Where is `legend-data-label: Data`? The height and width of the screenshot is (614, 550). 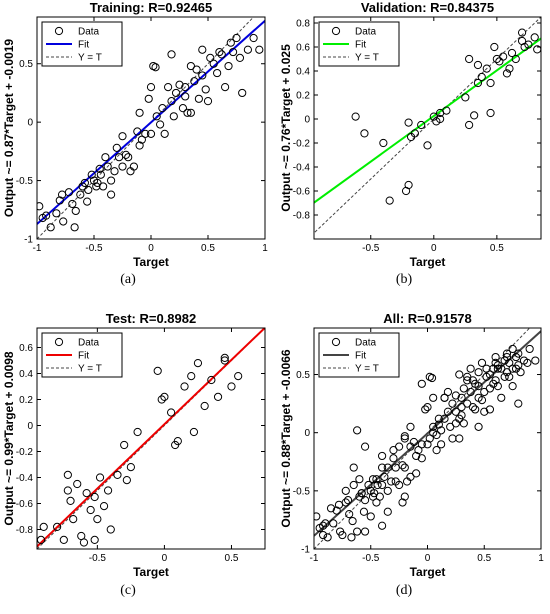 legend-data-label: Data is located at coordinates (366, 32).